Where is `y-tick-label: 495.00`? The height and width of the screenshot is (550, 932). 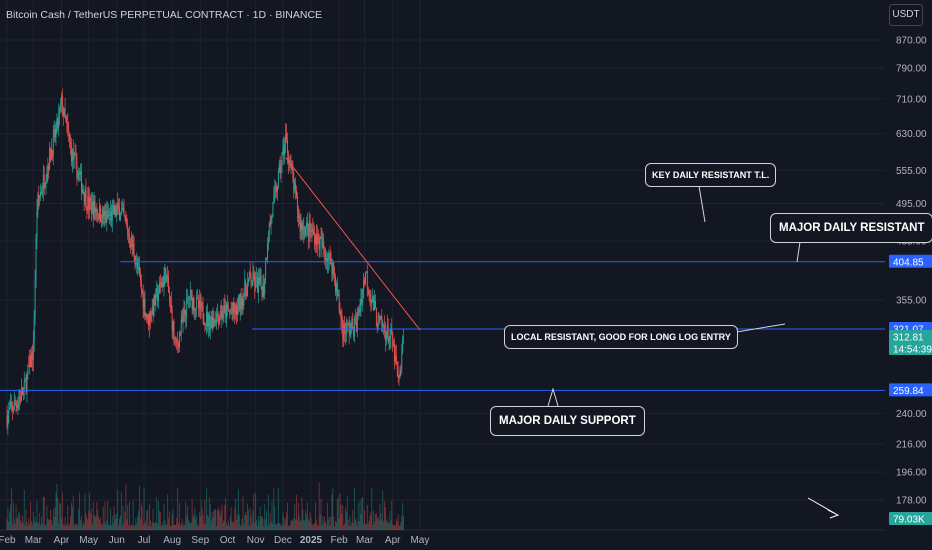 y-tick-label: 495.00 is located at coordinates (911, 204).